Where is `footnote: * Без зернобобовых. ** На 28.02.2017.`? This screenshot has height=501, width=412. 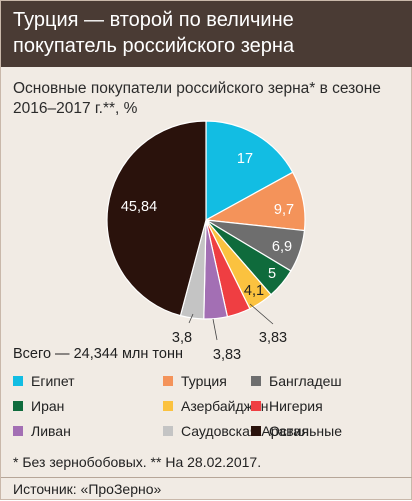
footnote: * Без зернобобовых. ** На 28.02.2017. is located at coordinates (137, 462).